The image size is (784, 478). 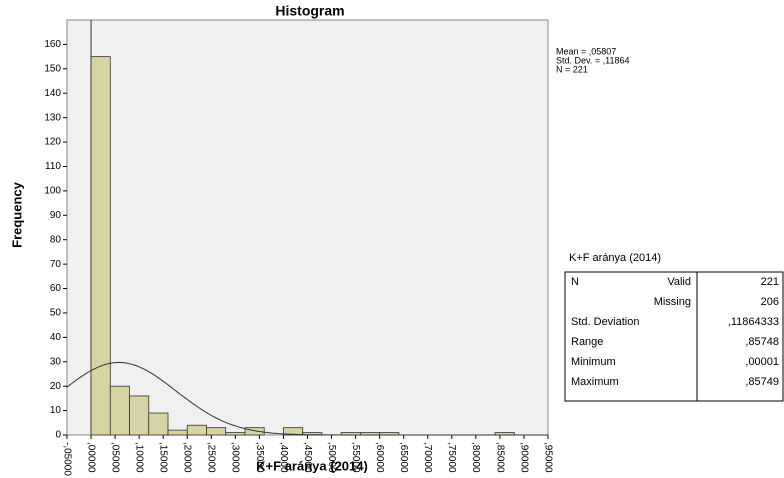 I want to click on y-tick-label: 160, so click(x=52, y=44).